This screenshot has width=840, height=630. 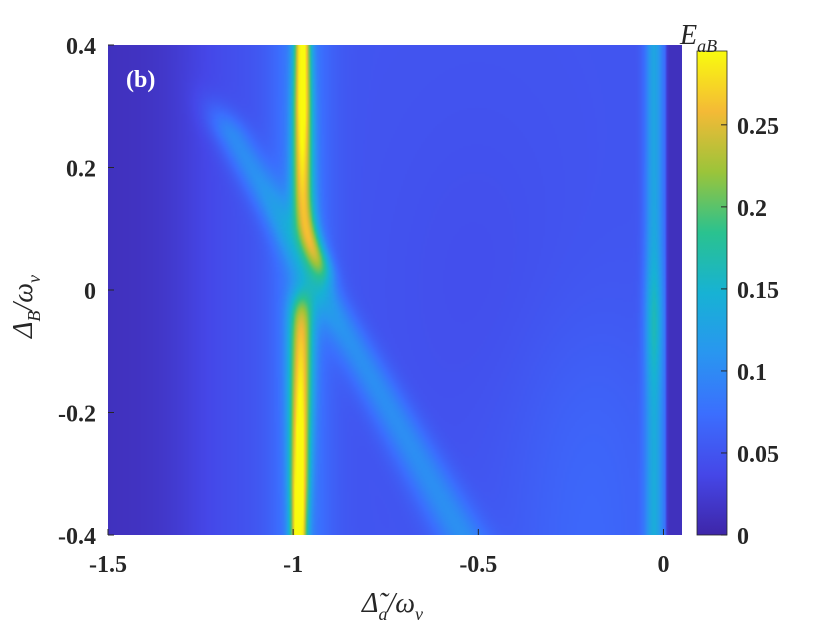 I want to click on y-axis-ticks: 0.4 0.2 0 -0.2 -0.4, so click(x=86, y=292).